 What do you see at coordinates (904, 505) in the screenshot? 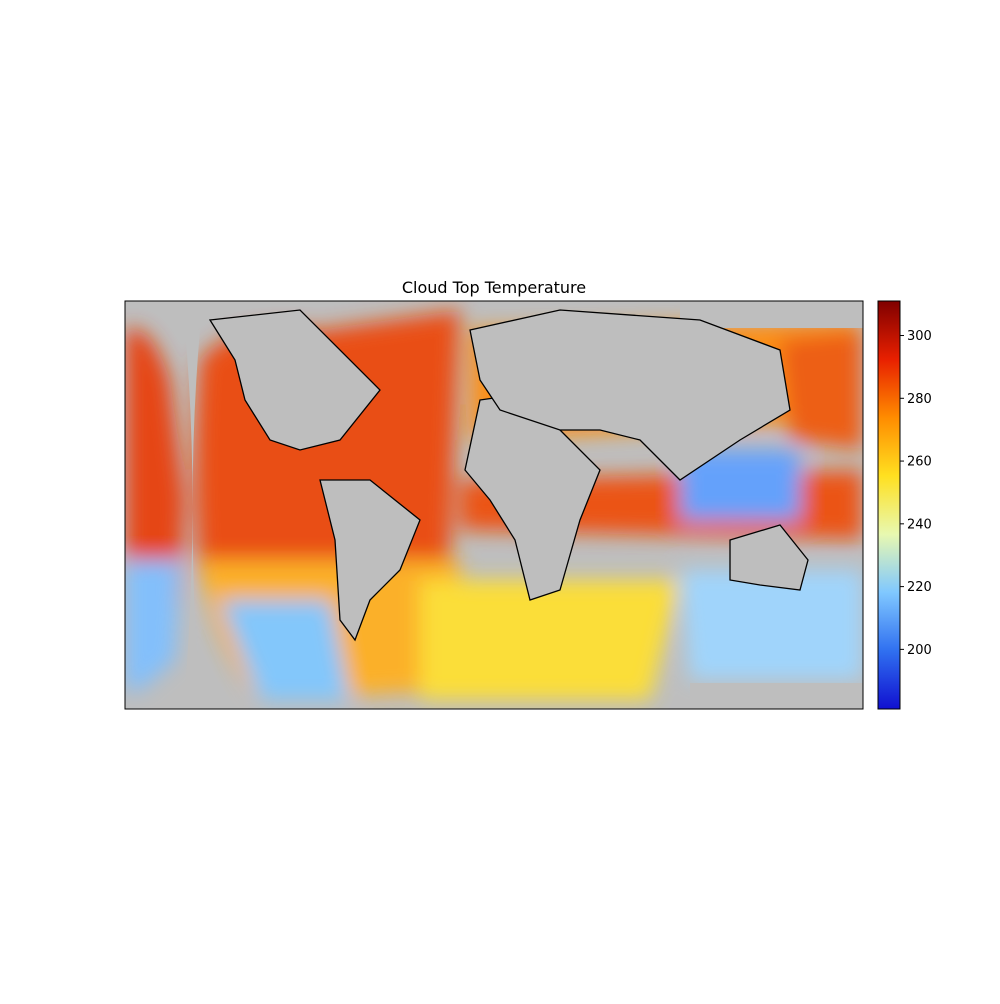
I see `colorbar: 200 220 240 260 280 300` at bounding box center [904, 505].